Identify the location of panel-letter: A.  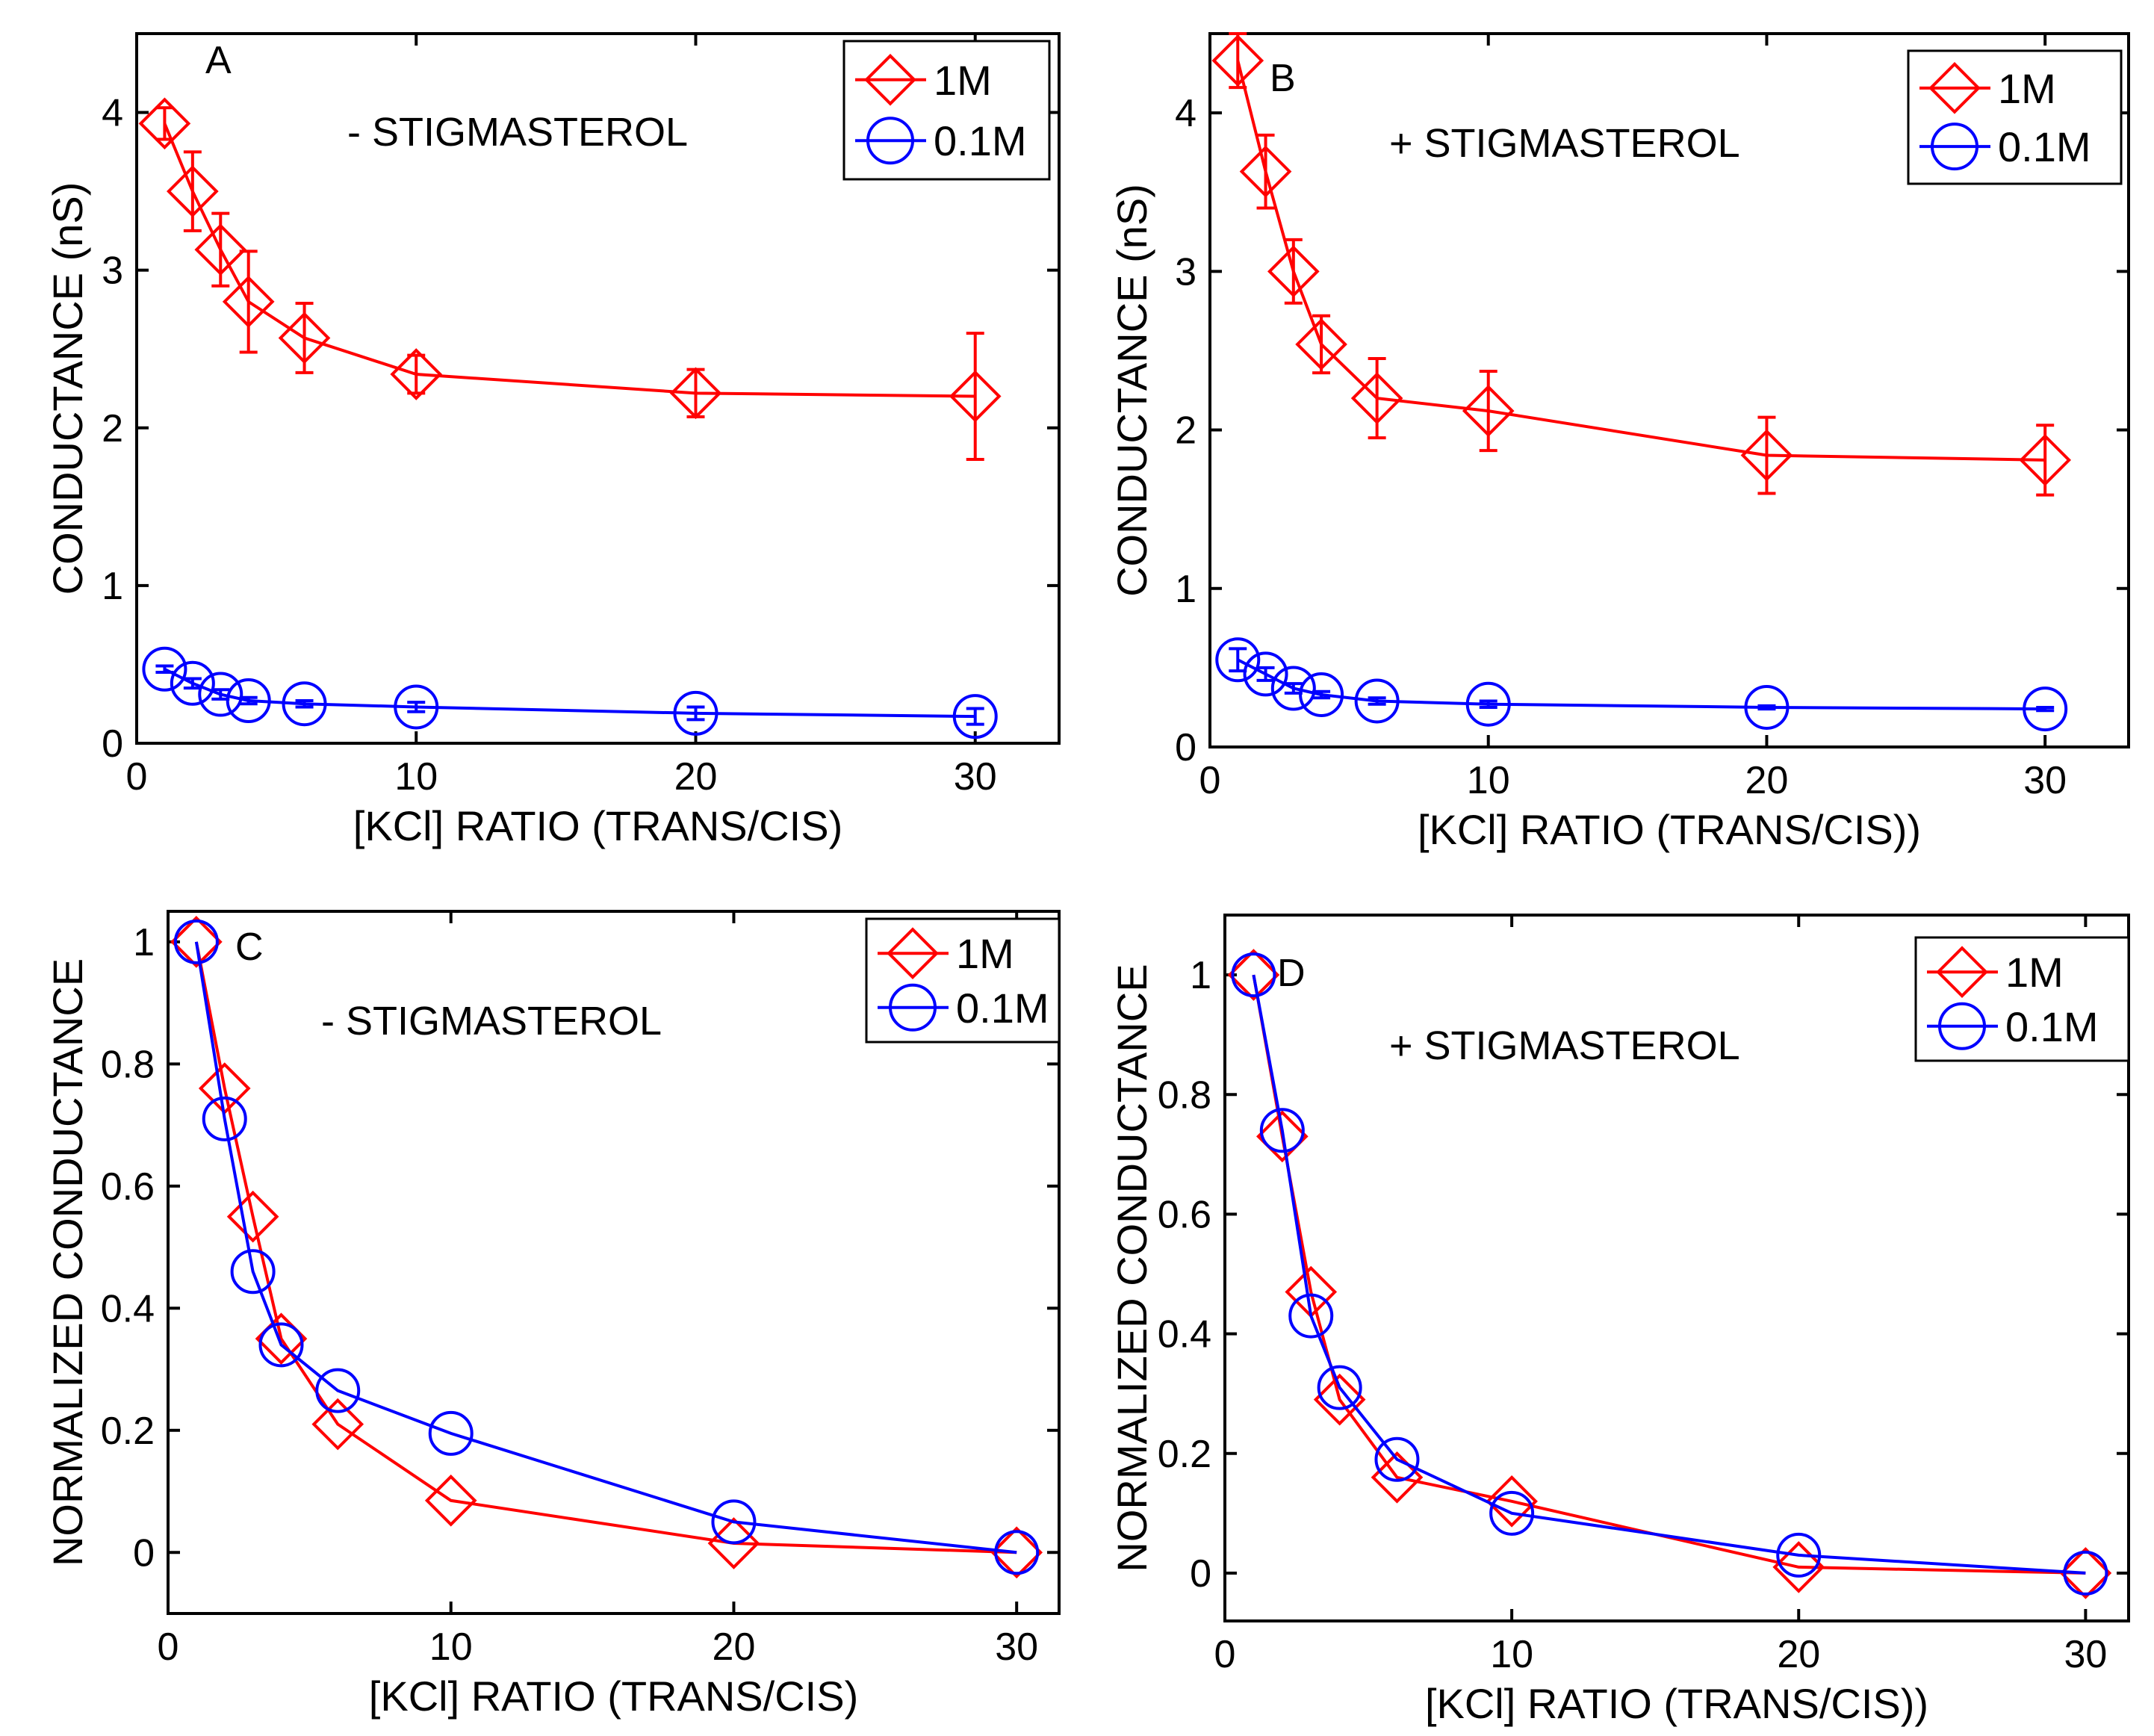
(218, 60).